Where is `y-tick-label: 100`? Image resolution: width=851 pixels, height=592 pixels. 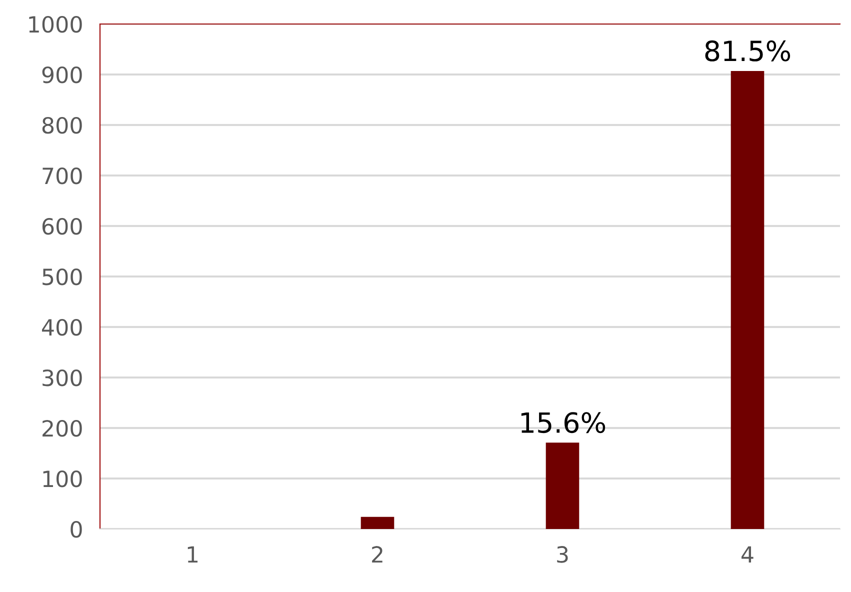
y-tick-label: 100 is located at coordinates (62, 479).